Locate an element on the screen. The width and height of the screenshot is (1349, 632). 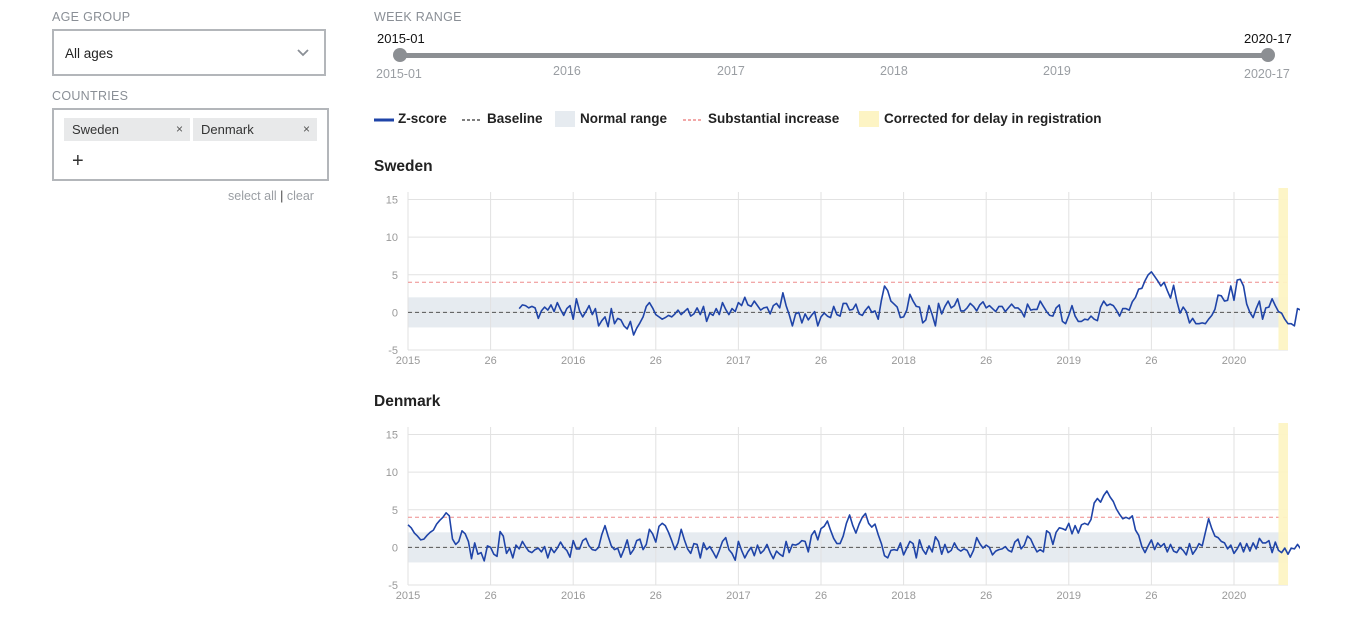
legend-zscore-swatch is located at coordinates (384, 120).